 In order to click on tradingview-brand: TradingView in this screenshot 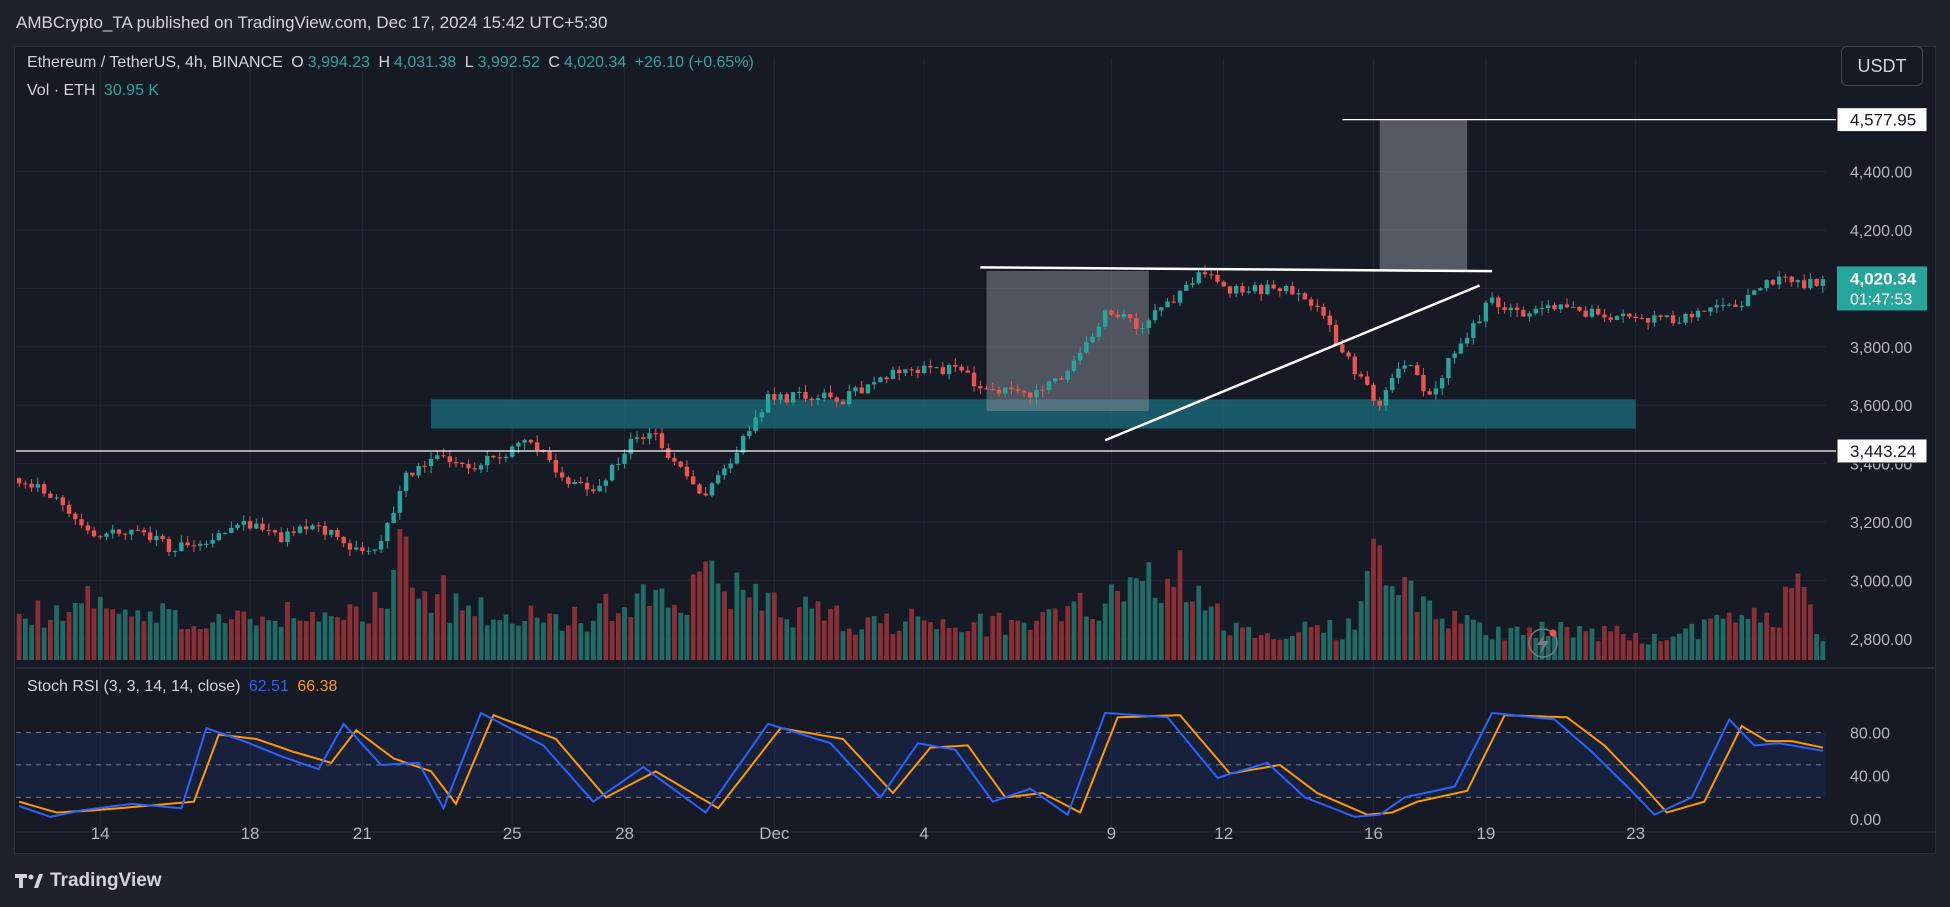, I will do `click(106, 880)`.